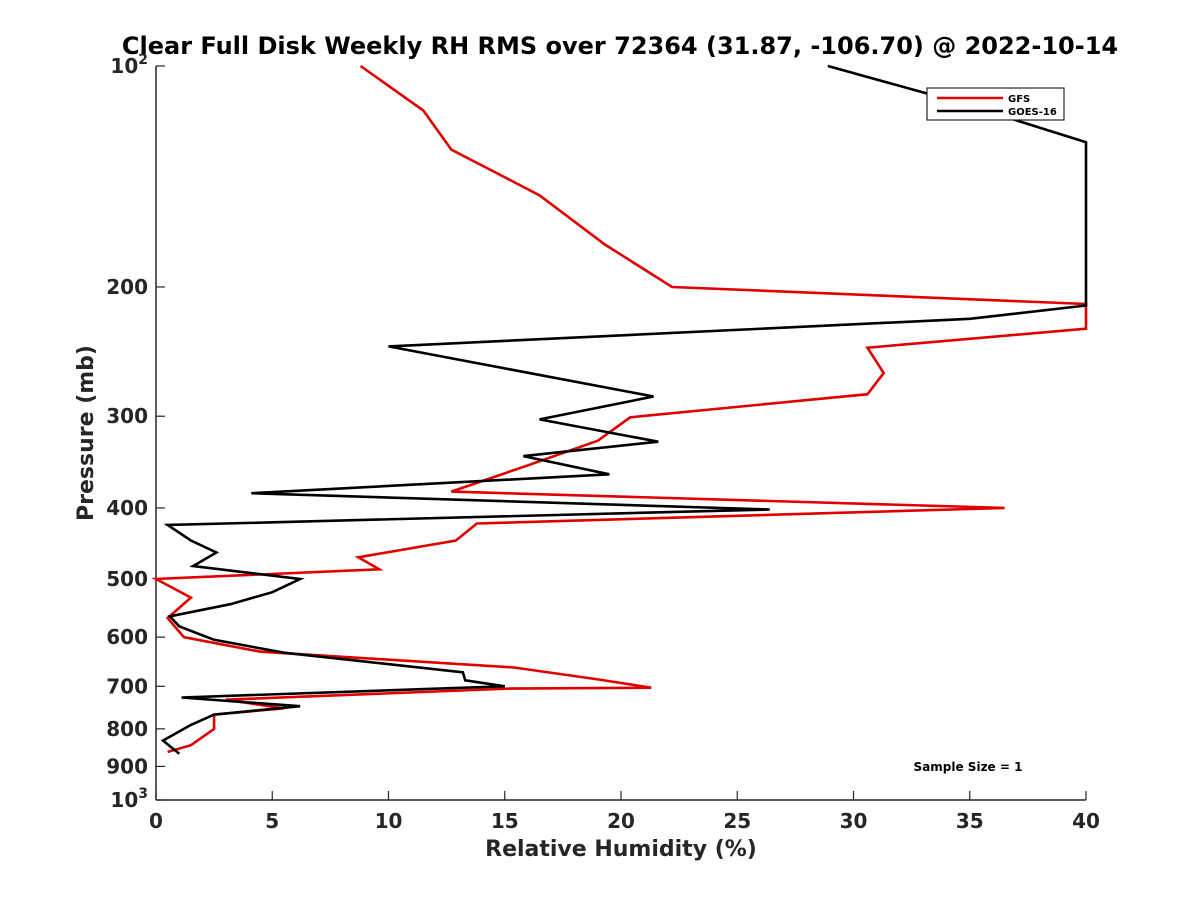  I want to click on y-tick-label: 10³, so click(129, 799).